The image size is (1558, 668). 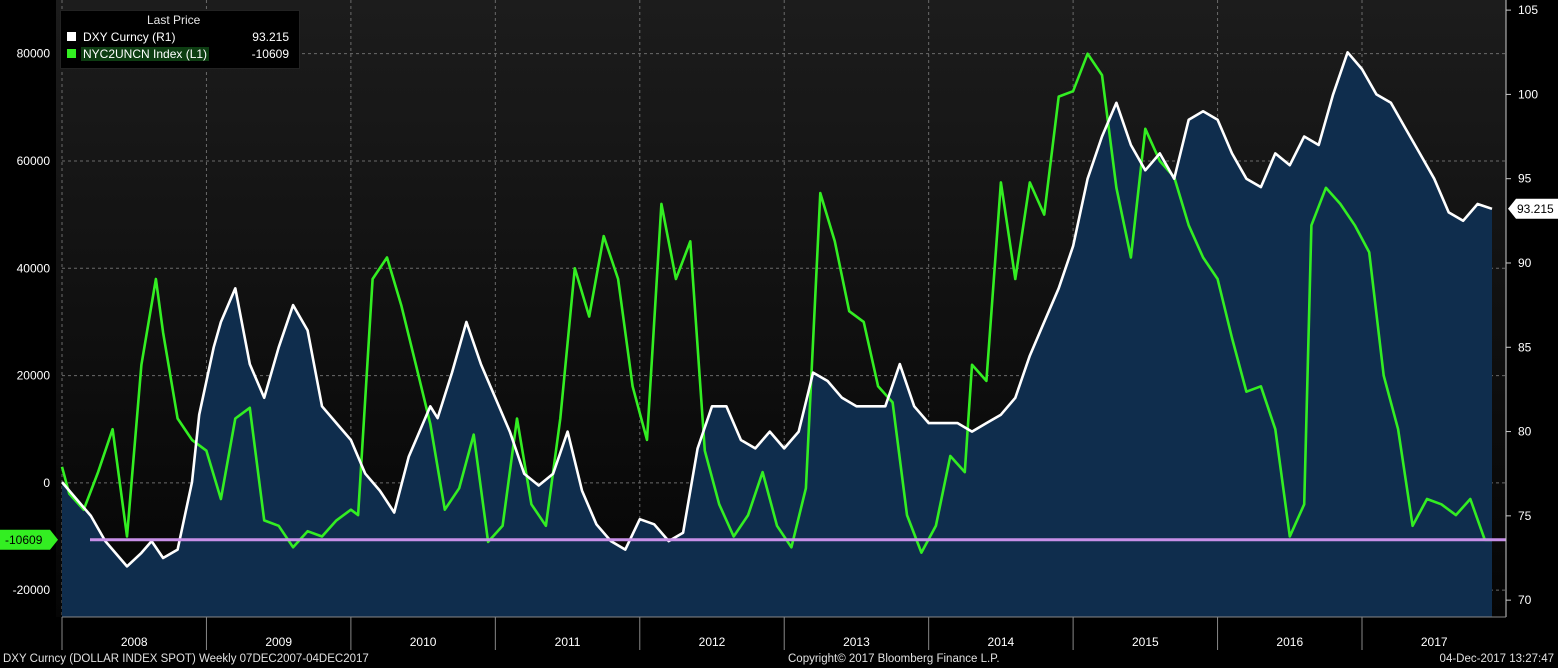 I want to click on legend-item-dxy: DXY Curncy (R1) 93.215, so click(x=180, y=37).